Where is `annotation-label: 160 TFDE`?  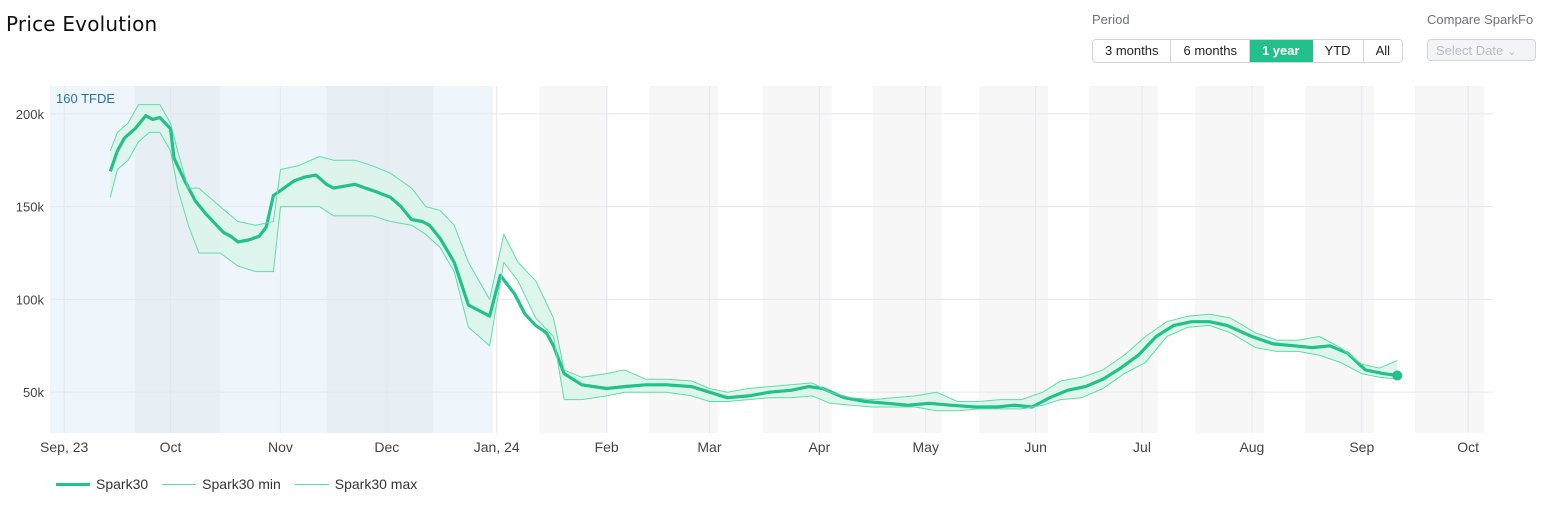 annotation-label: 160 TFDE is located at coordinates (85, 98).